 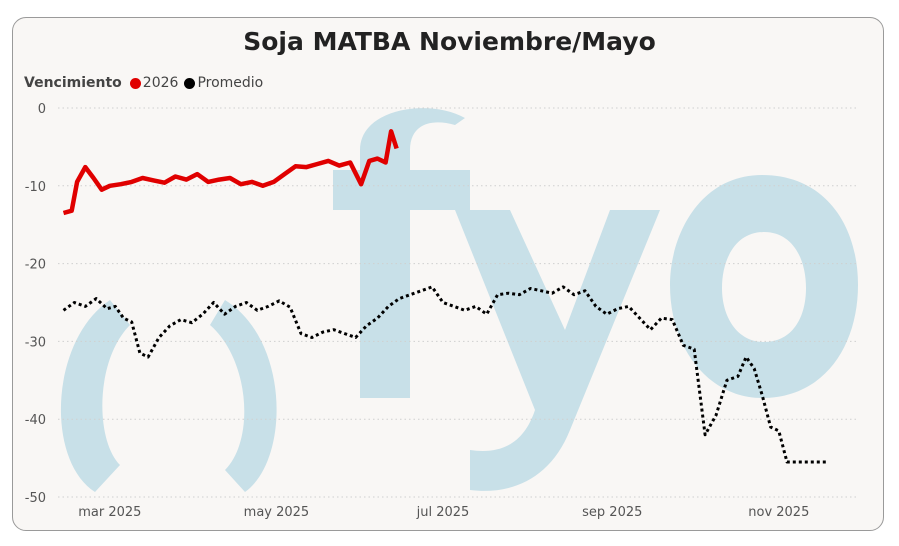 What do you see at coordinates (190, 83) in the screenshot?
I see `legend-marker-promedio` at bounding box center [190, 83].